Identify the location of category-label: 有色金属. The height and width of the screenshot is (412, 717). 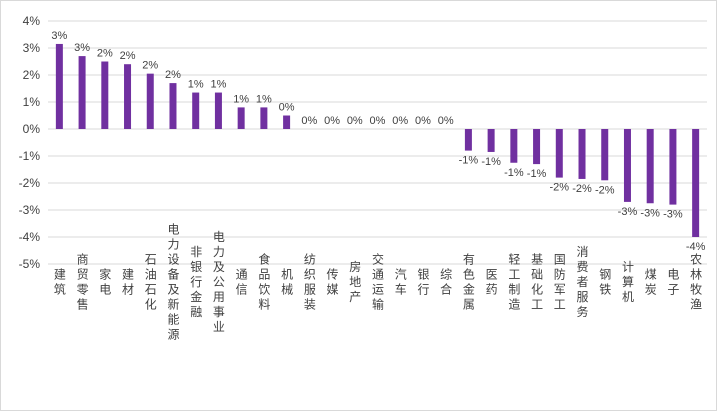
(468, 283).